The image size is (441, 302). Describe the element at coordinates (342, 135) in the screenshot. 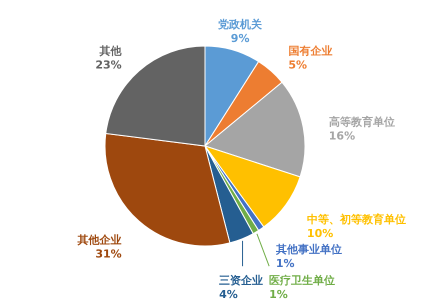

I see `data-label: 16%` at that location.